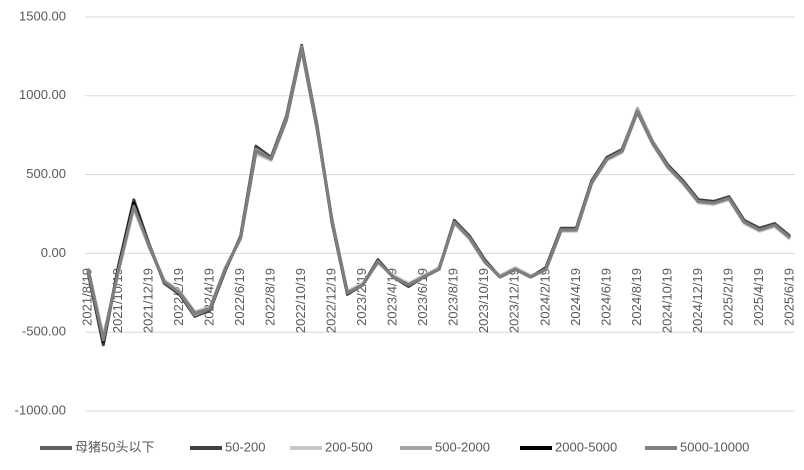 The image size is (804, 470). Describe the element at coordinates (422, 297) in the screenshot. I see `x-tick-label: 2023/6/19` at that location.